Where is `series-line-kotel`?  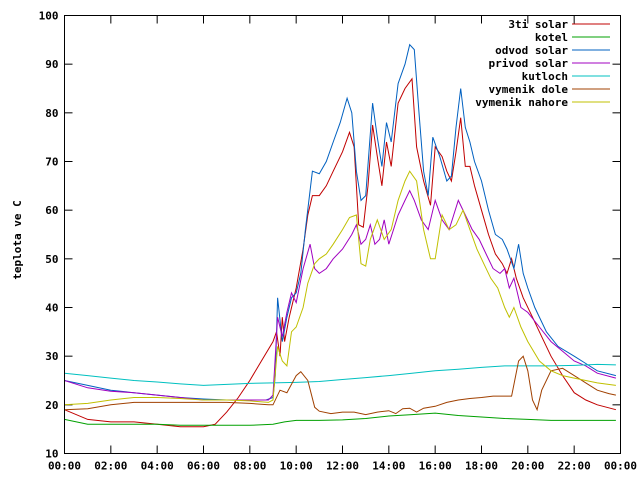
series-line-kotel is located at coordinates (340, 419).